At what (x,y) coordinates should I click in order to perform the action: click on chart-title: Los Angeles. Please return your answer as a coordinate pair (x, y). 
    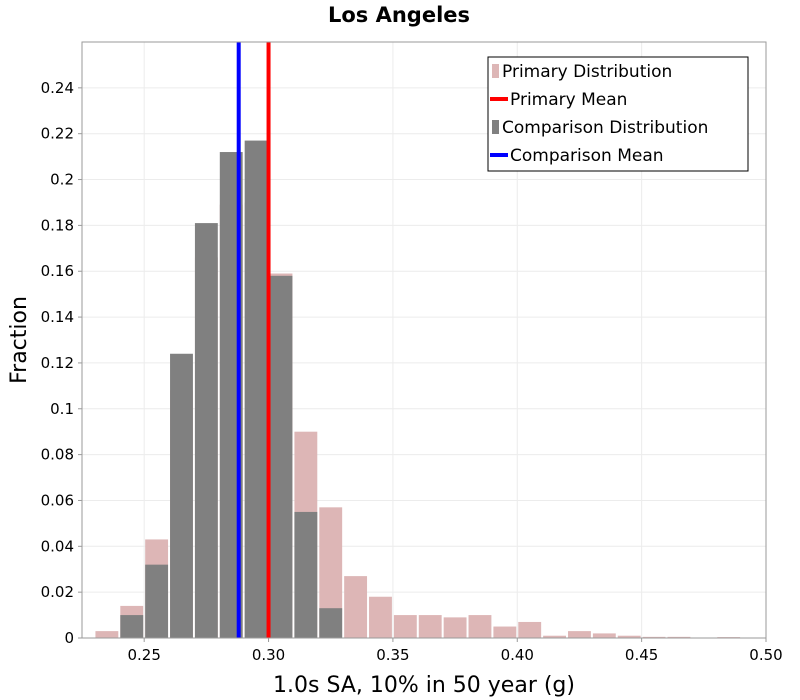
    Looking at the image, I should click on (399, 15).